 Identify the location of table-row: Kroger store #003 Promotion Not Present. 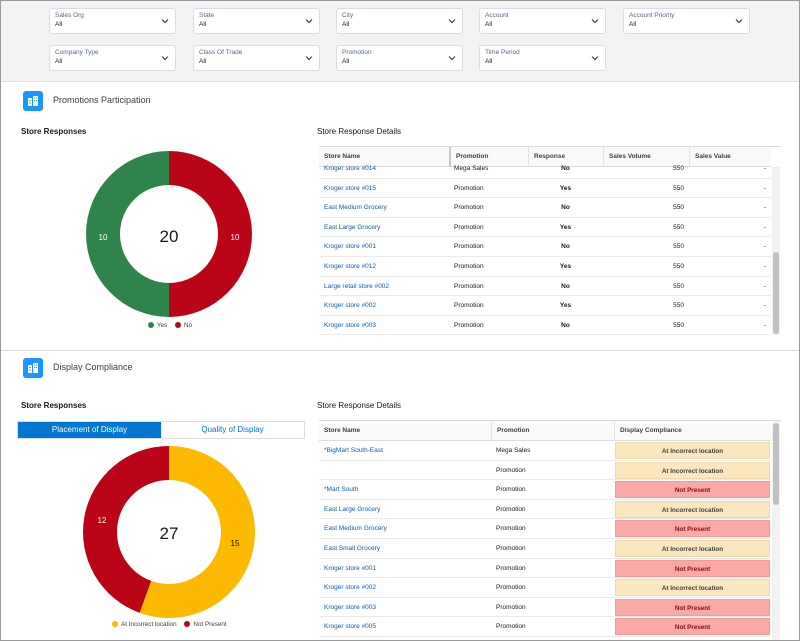
(545, 608).